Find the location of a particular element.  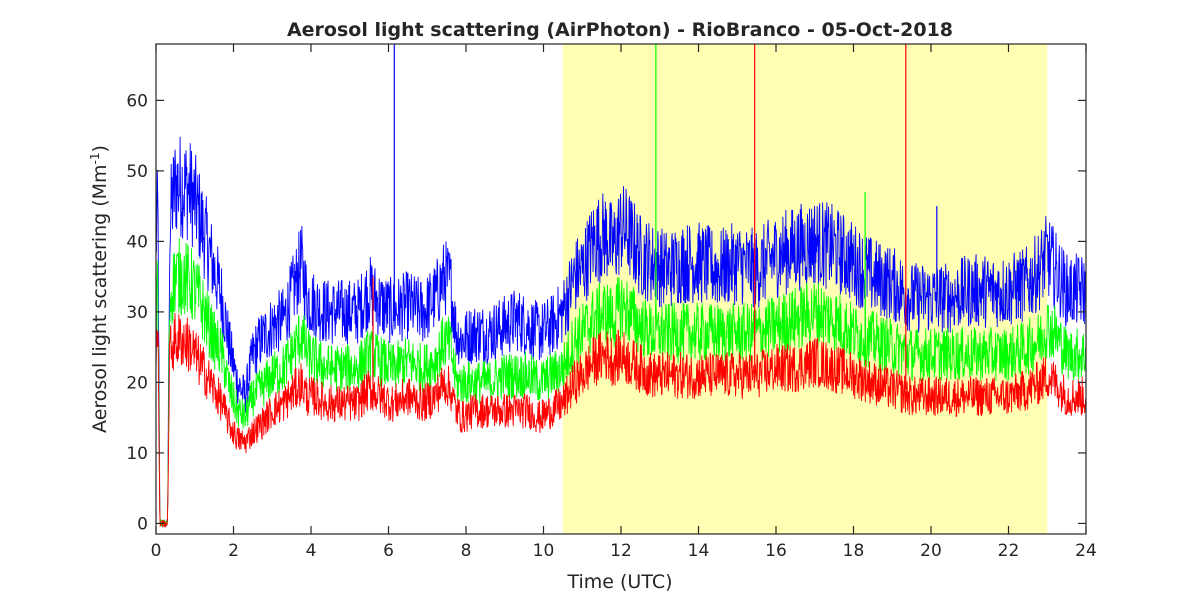

x-tick-label: 22 is located at coordinates (1009, 551).